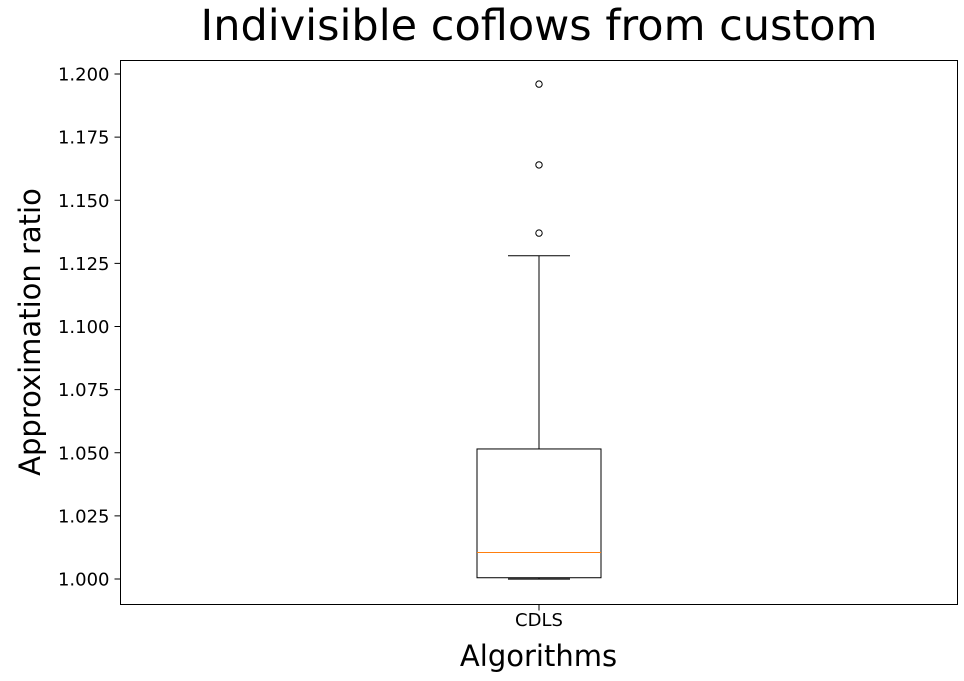  I want to click on plot-content, so click(539, 330).